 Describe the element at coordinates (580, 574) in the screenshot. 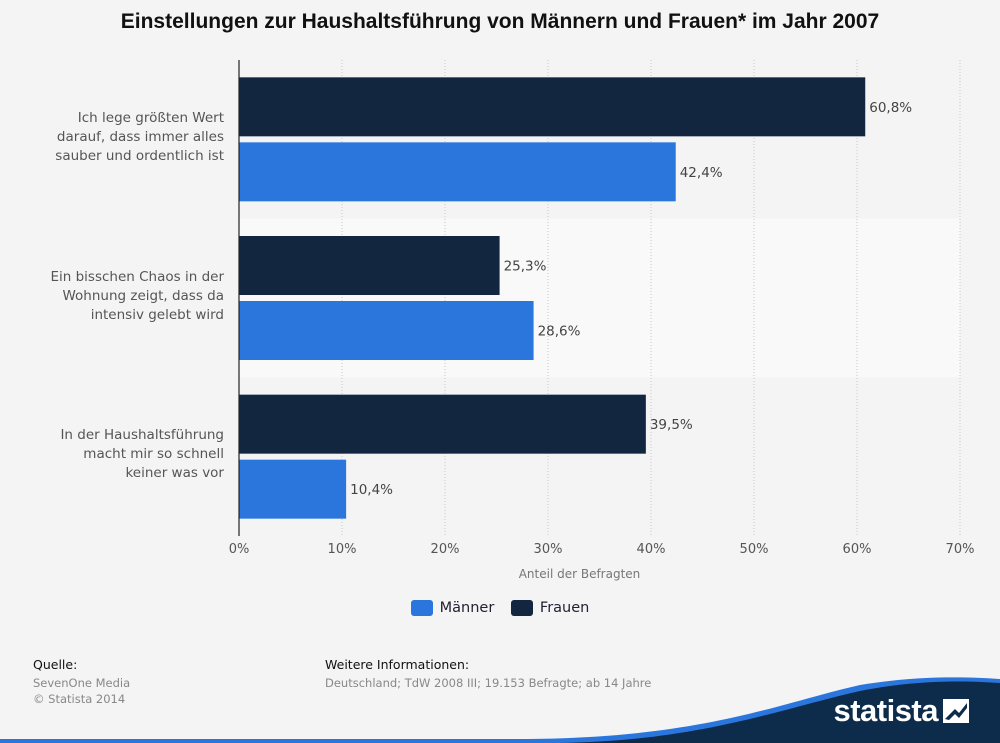

I see `x-axis-title: Anteil der Befragten` at that location.